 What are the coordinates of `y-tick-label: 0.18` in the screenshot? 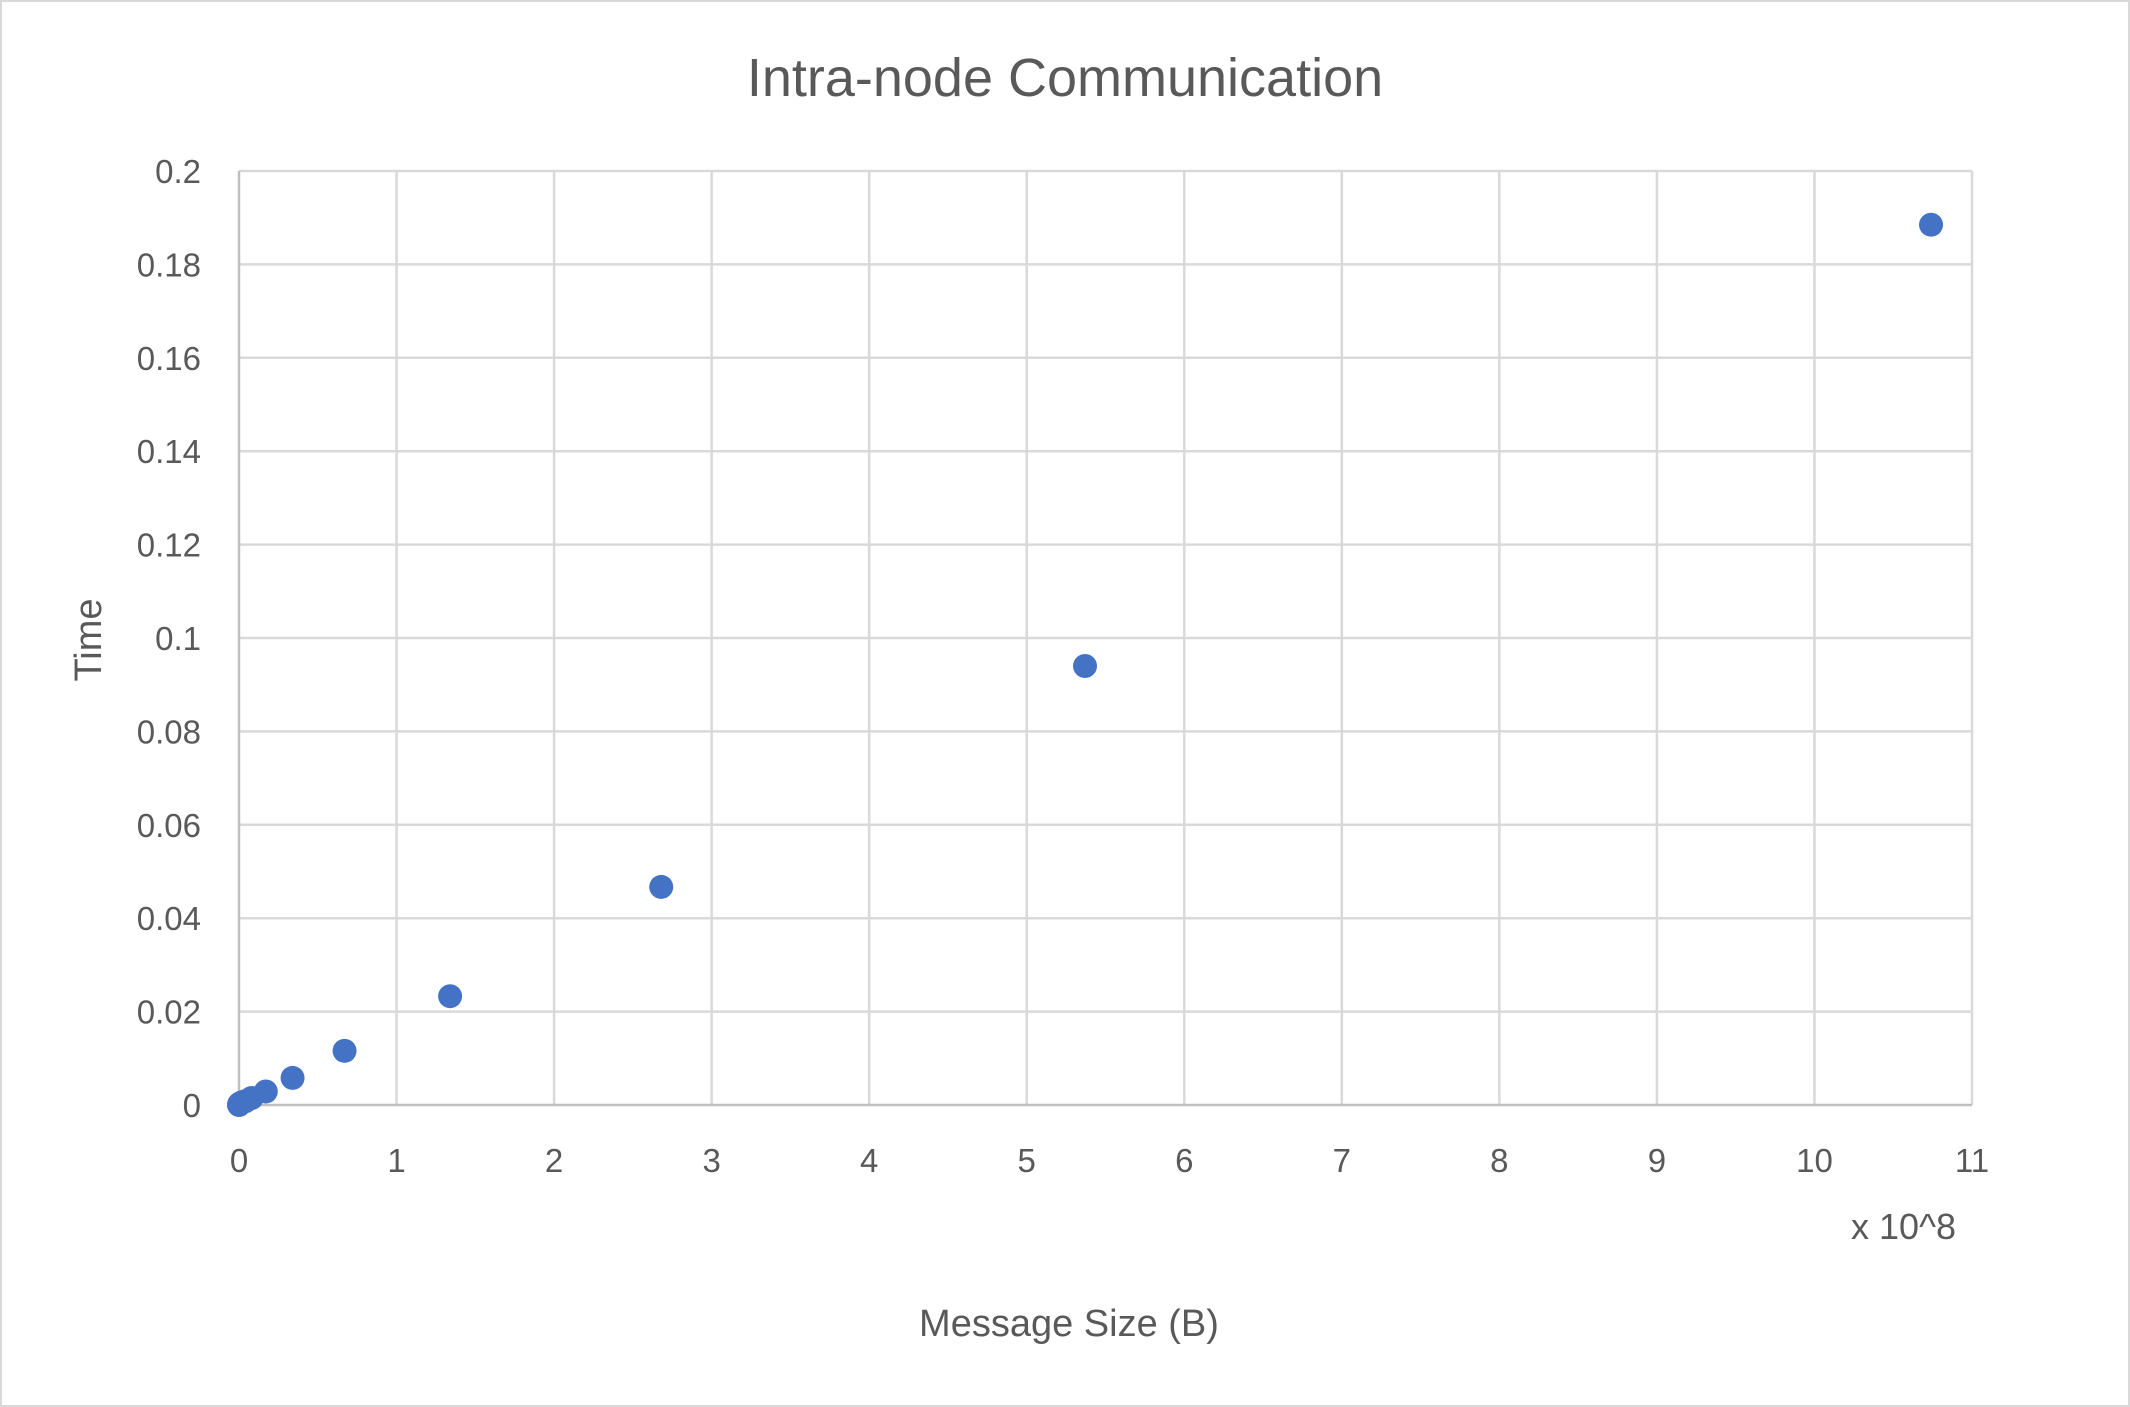 It's located at (169, 264).